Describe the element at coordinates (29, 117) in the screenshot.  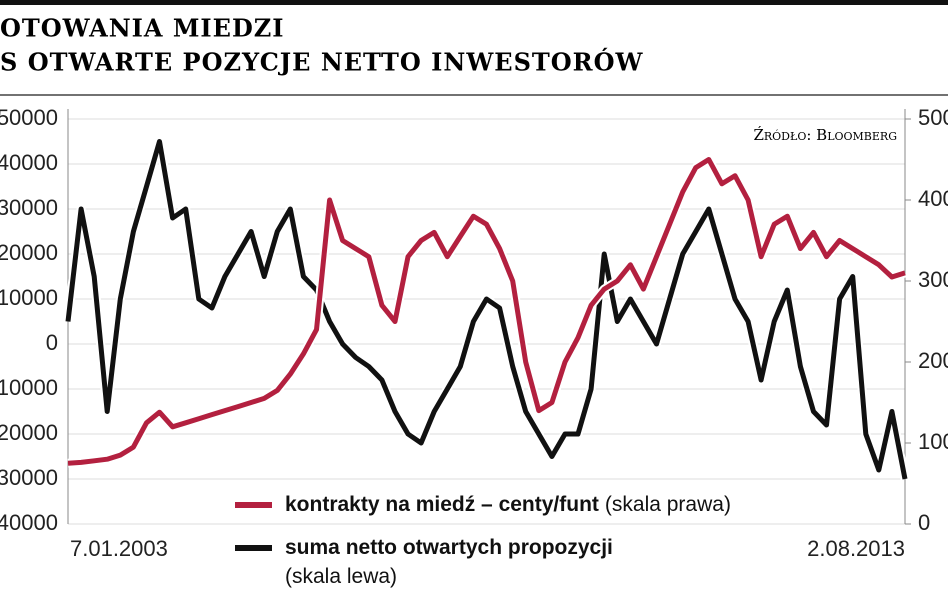
I see `y-tick-label: 50000` at that location.